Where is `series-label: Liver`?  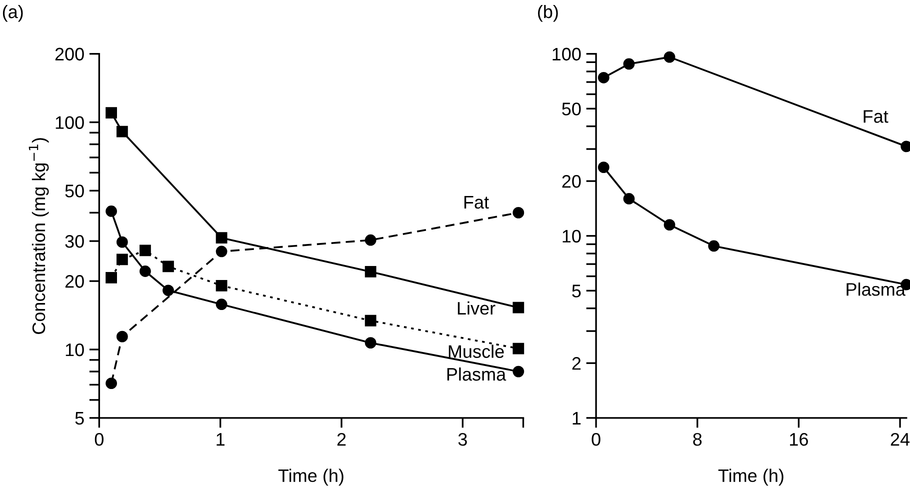 series-label: Liver is located at coordinates (477, 308).